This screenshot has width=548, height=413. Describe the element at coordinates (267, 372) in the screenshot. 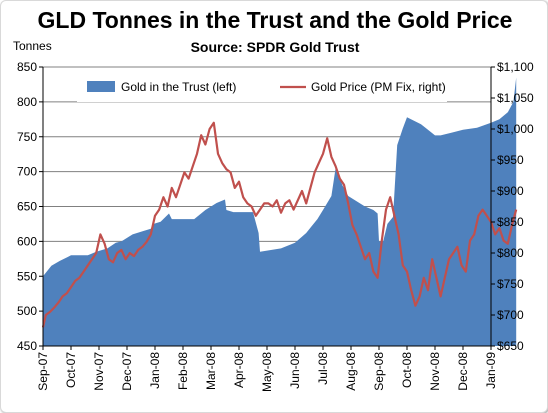

I see `x-tick-label: May-08` at that location.